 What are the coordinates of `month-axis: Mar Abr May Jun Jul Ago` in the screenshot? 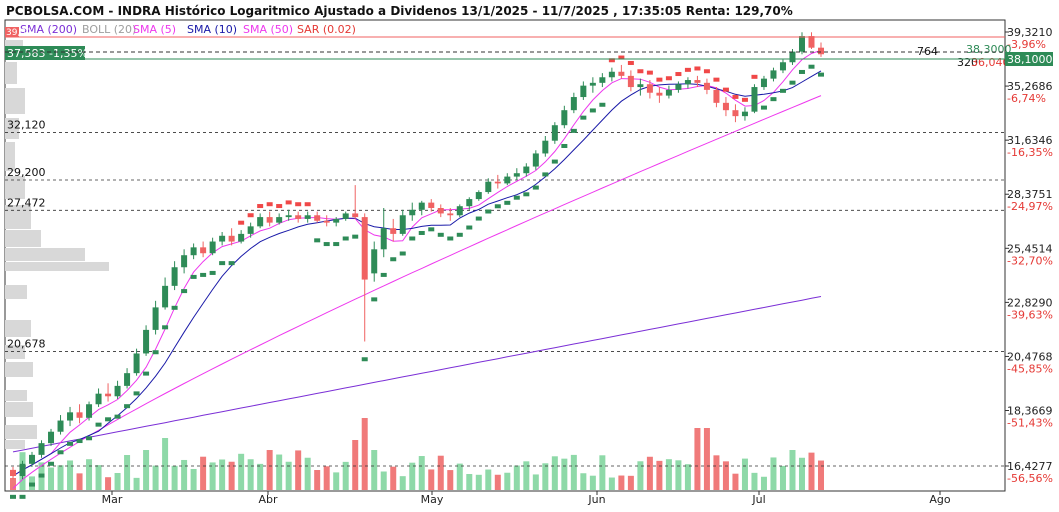 It's located at (526, 498).